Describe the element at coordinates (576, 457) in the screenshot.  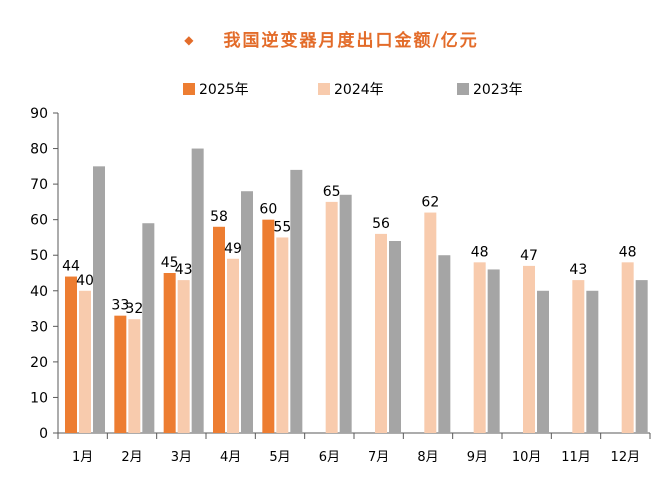
I see `x-tick-label: 11月` at that location.